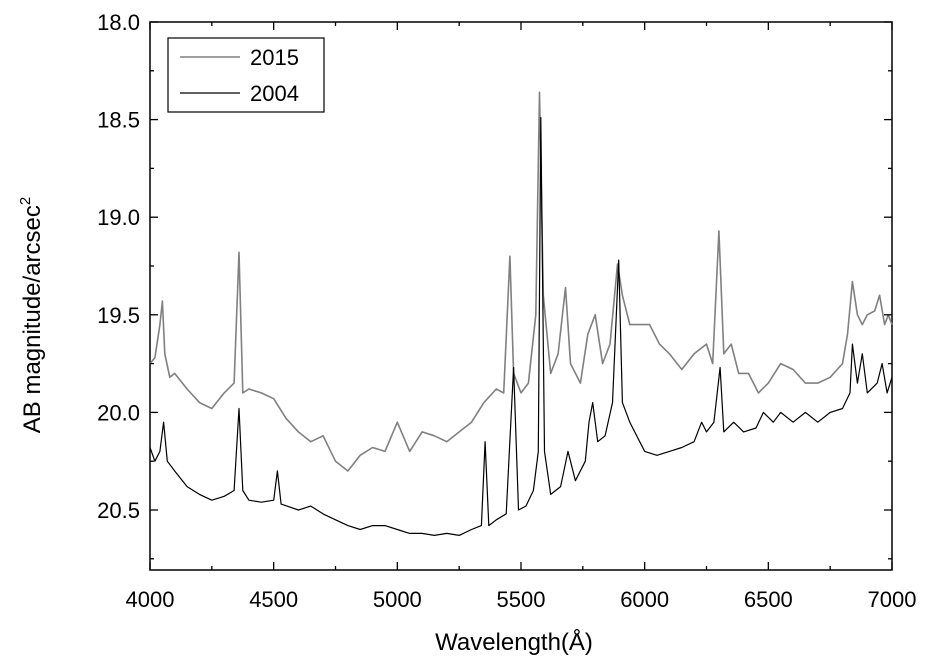  What do you see at coordinates (118, 22) in the screenshot?
I see `y-tick-label: 18.0` at bounding box center [118, 22].